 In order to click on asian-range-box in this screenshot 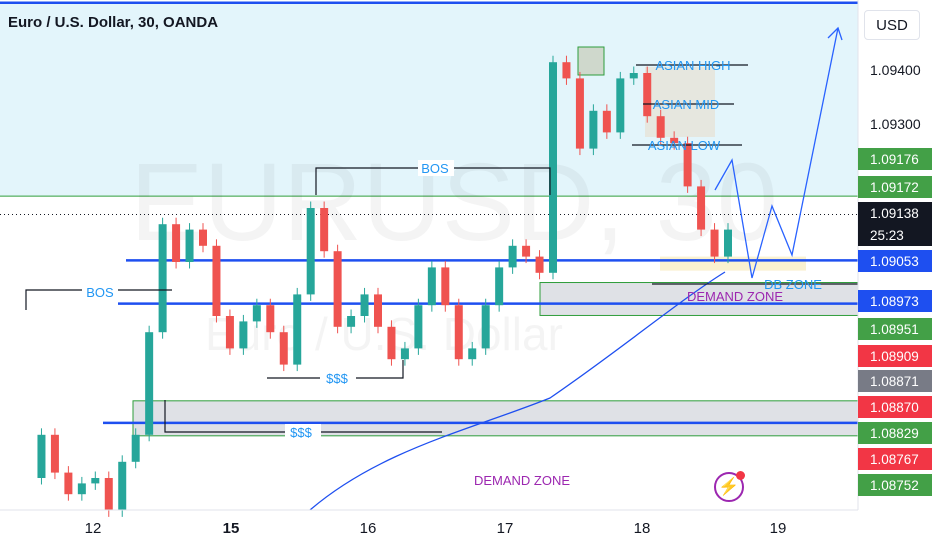, I will do `click(680, 102)`.